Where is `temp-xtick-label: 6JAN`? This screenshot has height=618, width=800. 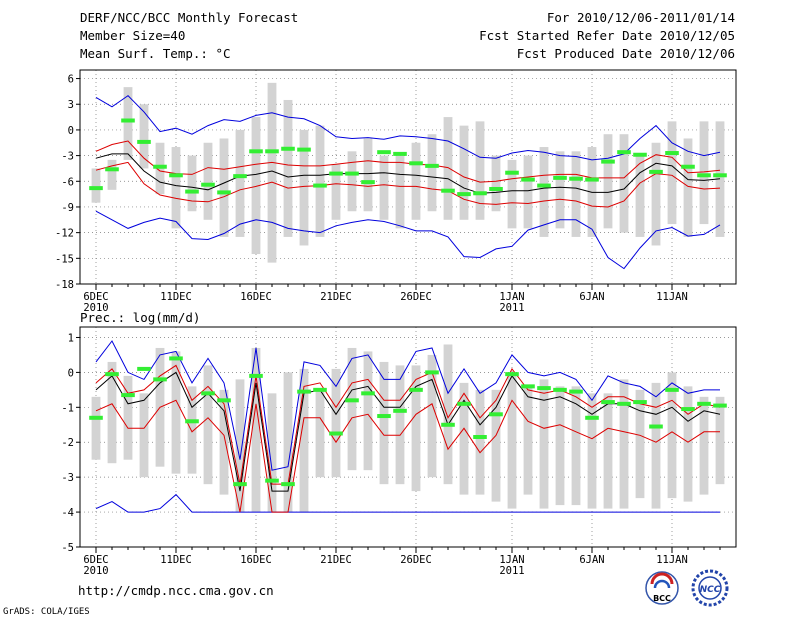
temp-xtick-label: 6JAN is located at coordinates (591, 297).